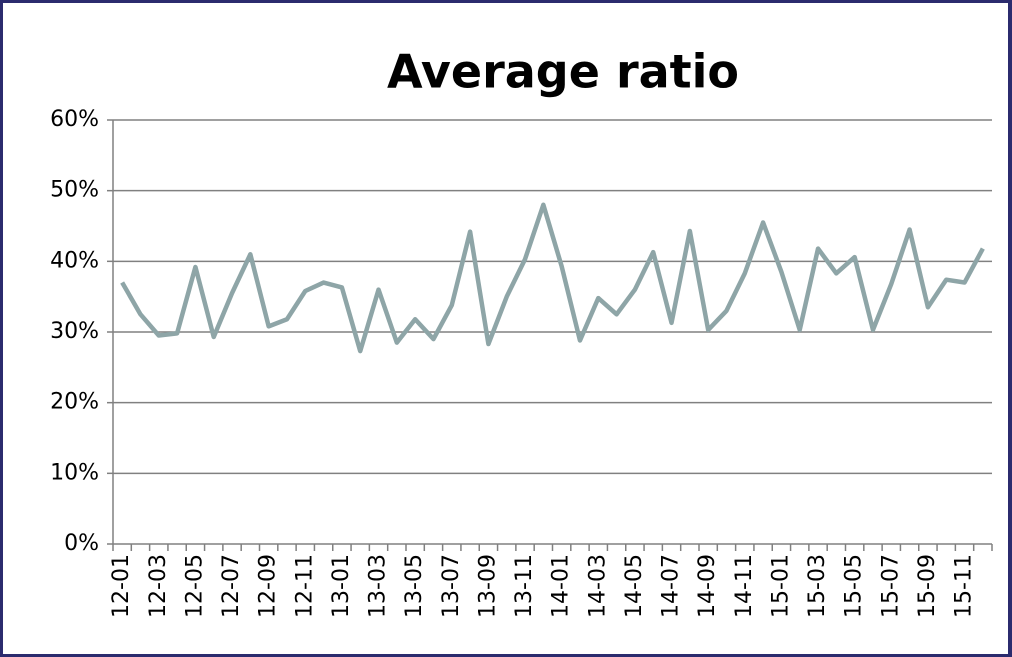 This screenshot has width=1012, height=657. Describe the element at coordinates (414, 586) in the screenshot. I see `x-tick-label: 13-05` at that location.